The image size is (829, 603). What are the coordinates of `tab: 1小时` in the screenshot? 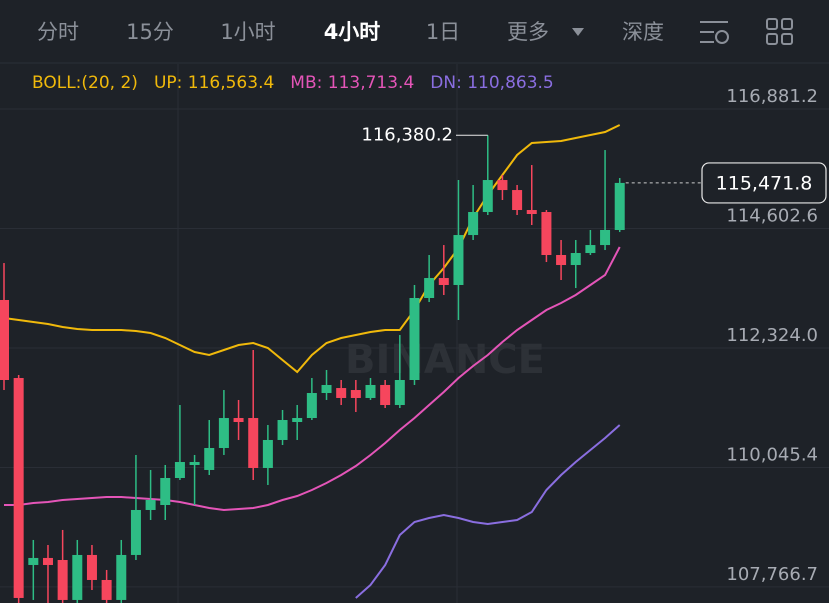 It's located at (247, 32).